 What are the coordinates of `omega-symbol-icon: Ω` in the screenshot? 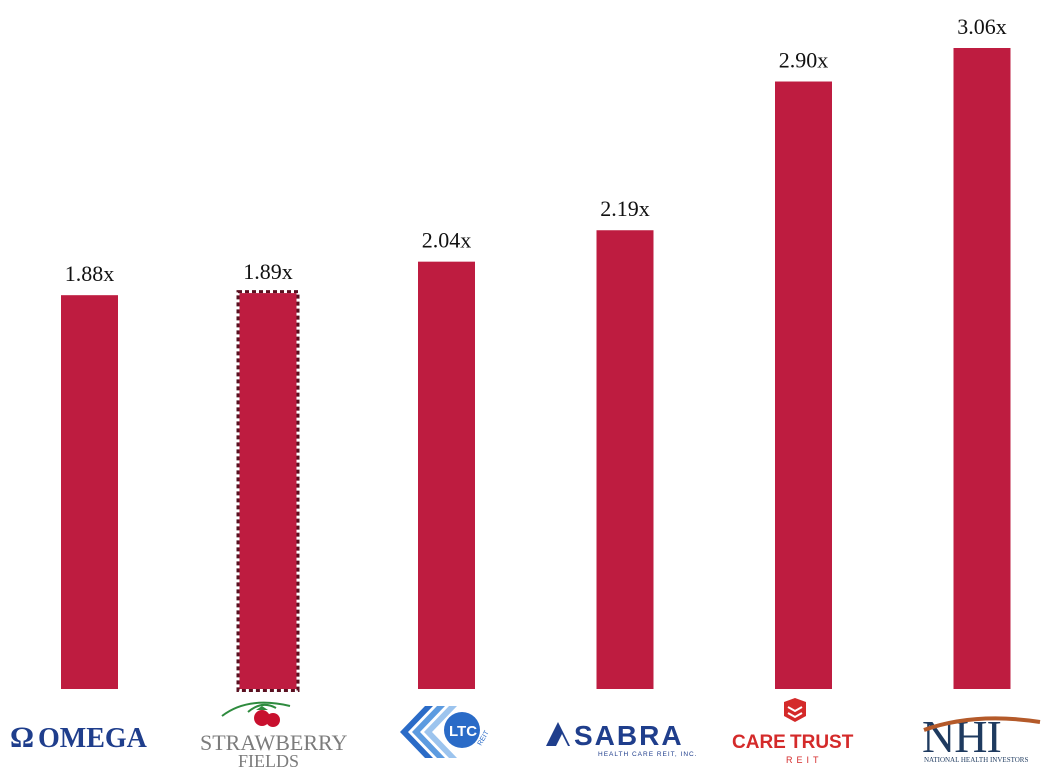 It's located at (22, 737).